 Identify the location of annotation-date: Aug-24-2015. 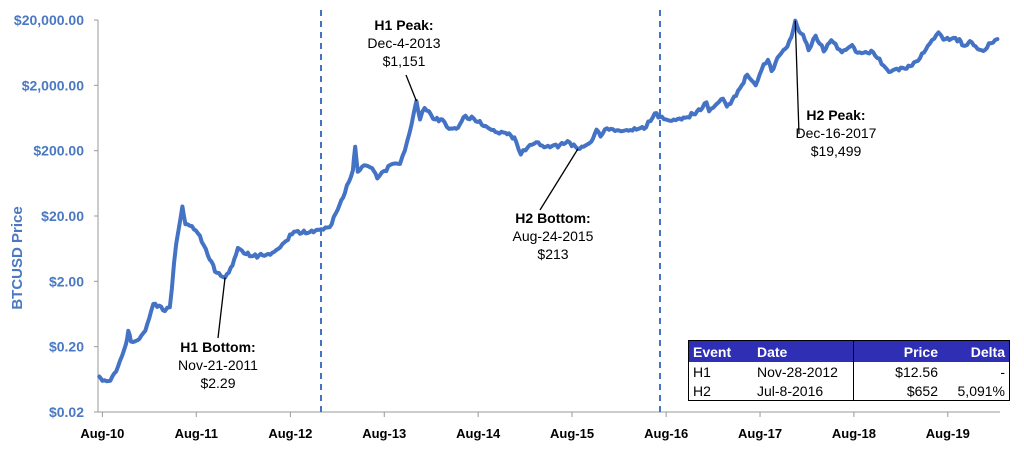
(553, 236).